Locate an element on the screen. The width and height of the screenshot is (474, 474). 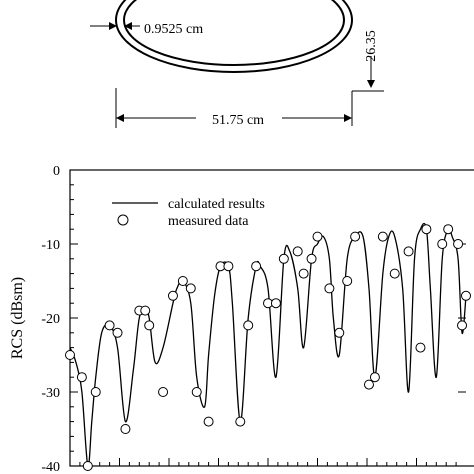
width-arrow-left is located at coordinates (120, 118).